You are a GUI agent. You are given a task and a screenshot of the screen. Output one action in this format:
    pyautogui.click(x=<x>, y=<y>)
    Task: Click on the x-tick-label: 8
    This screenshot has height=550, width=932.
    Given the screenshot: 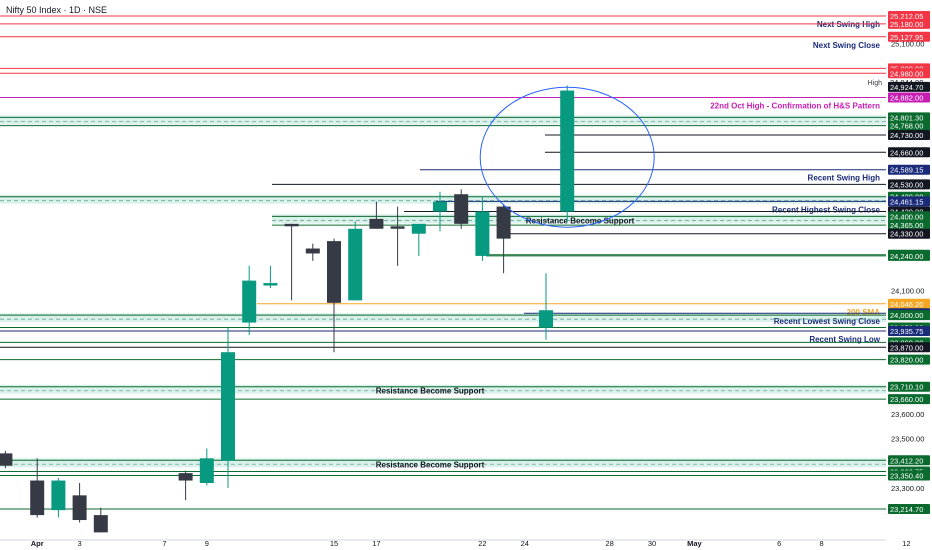 What is the action you would take?
    pyautogui.click(x=822, y=543)
    